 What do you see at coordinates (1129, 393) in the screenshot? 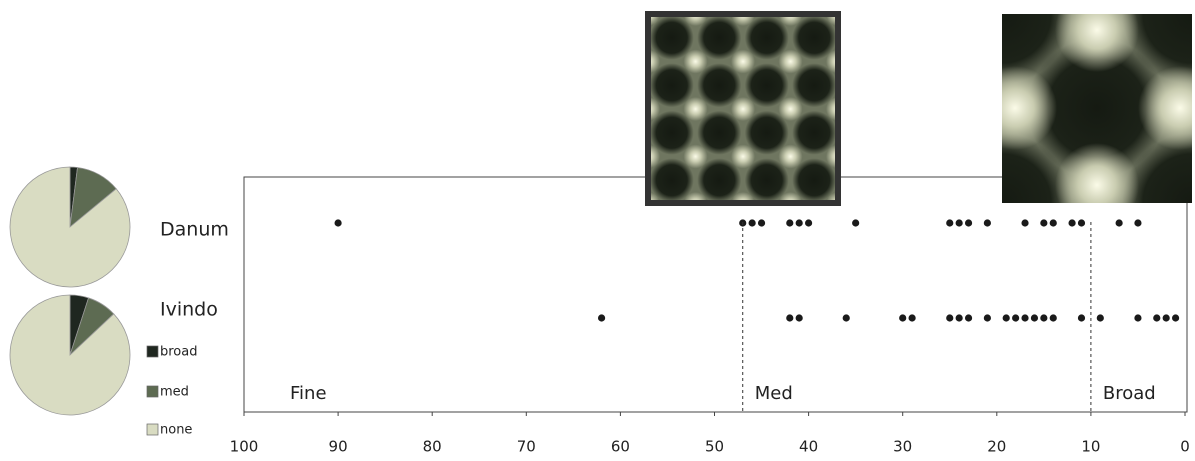
I see `region-label: Broad` at bounding box center [1129, 393].